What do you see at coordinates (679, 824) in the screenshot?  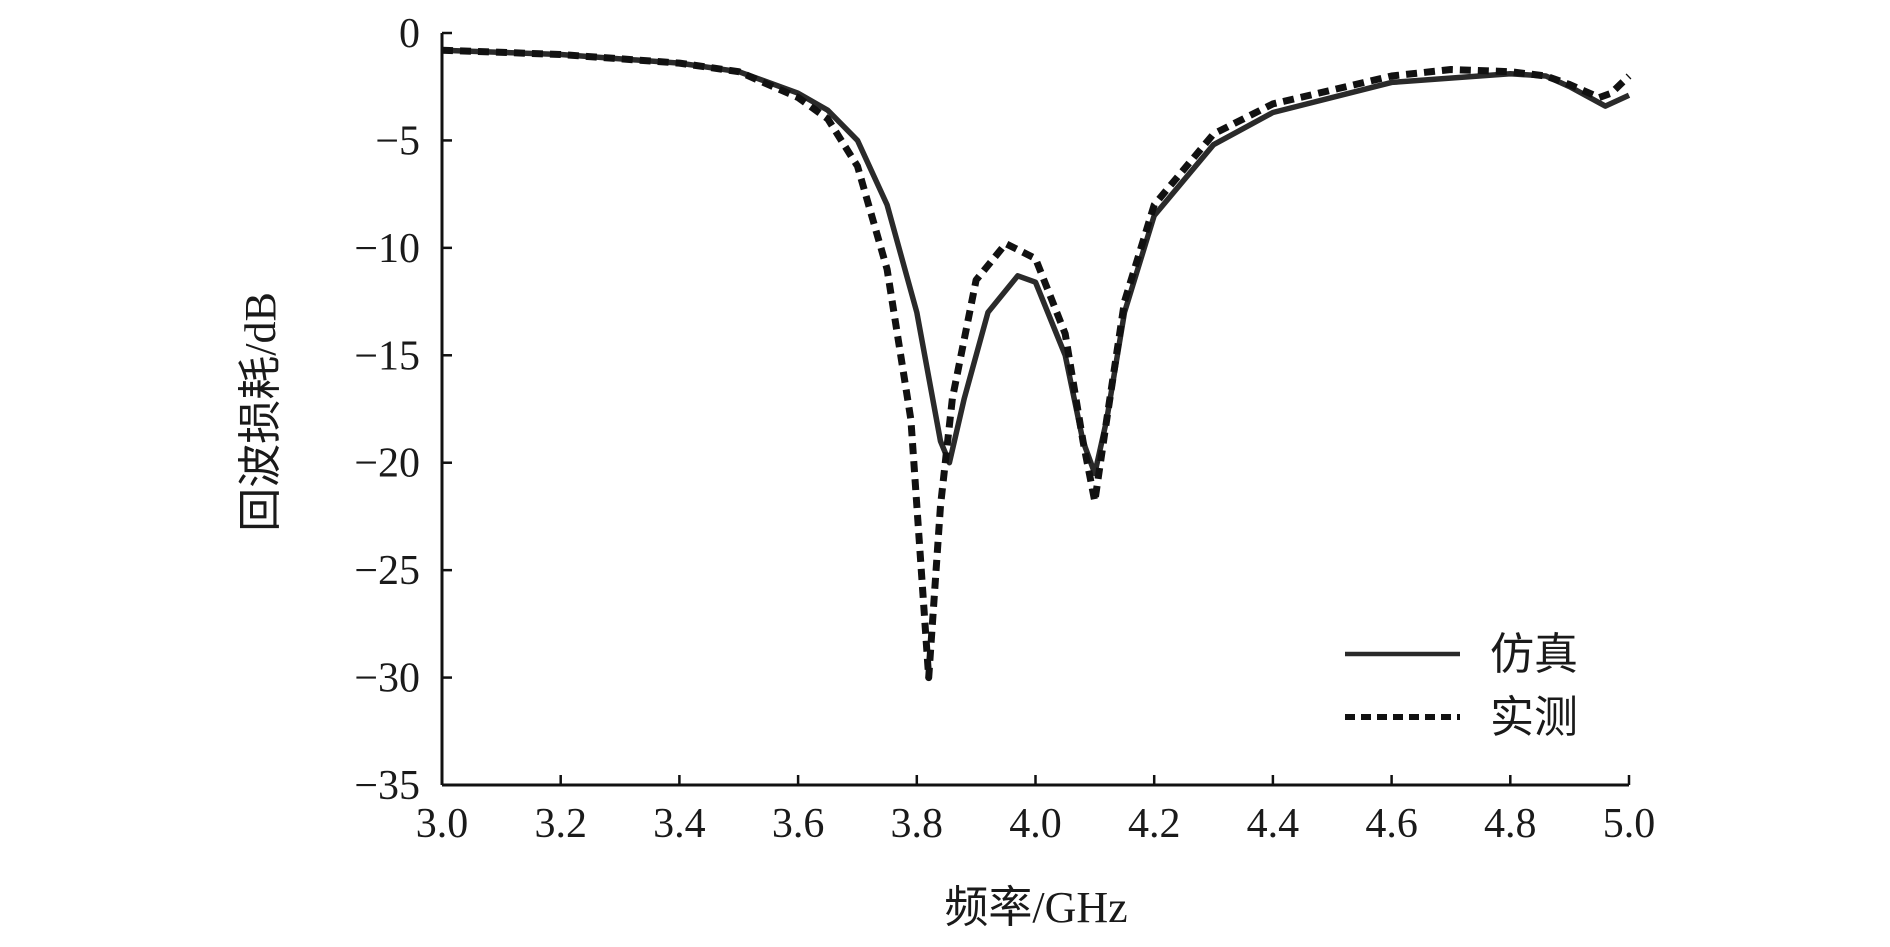 I see `x-tick-label: 3.4` at bounding box center [679, 824].